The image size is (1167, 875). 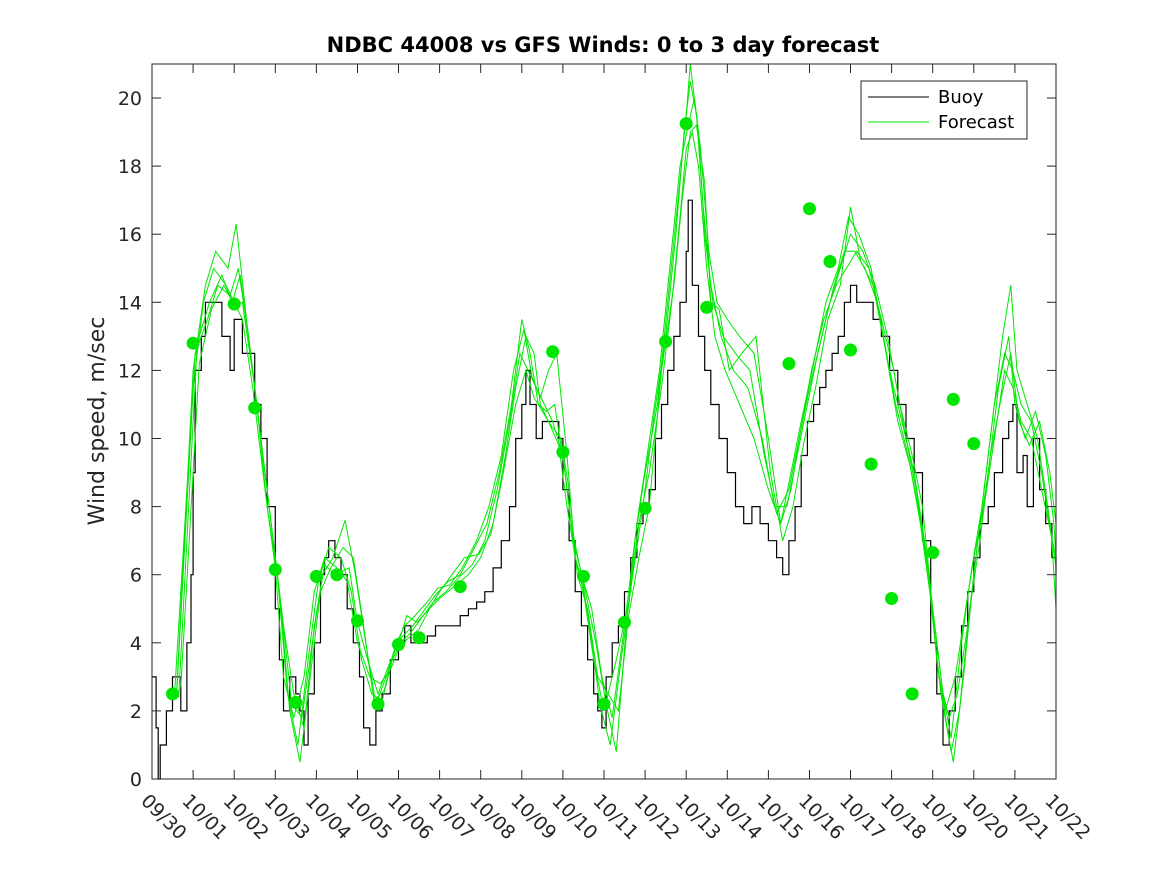 I want to click on y-tick-label: 20, so click(x=130, y=99).